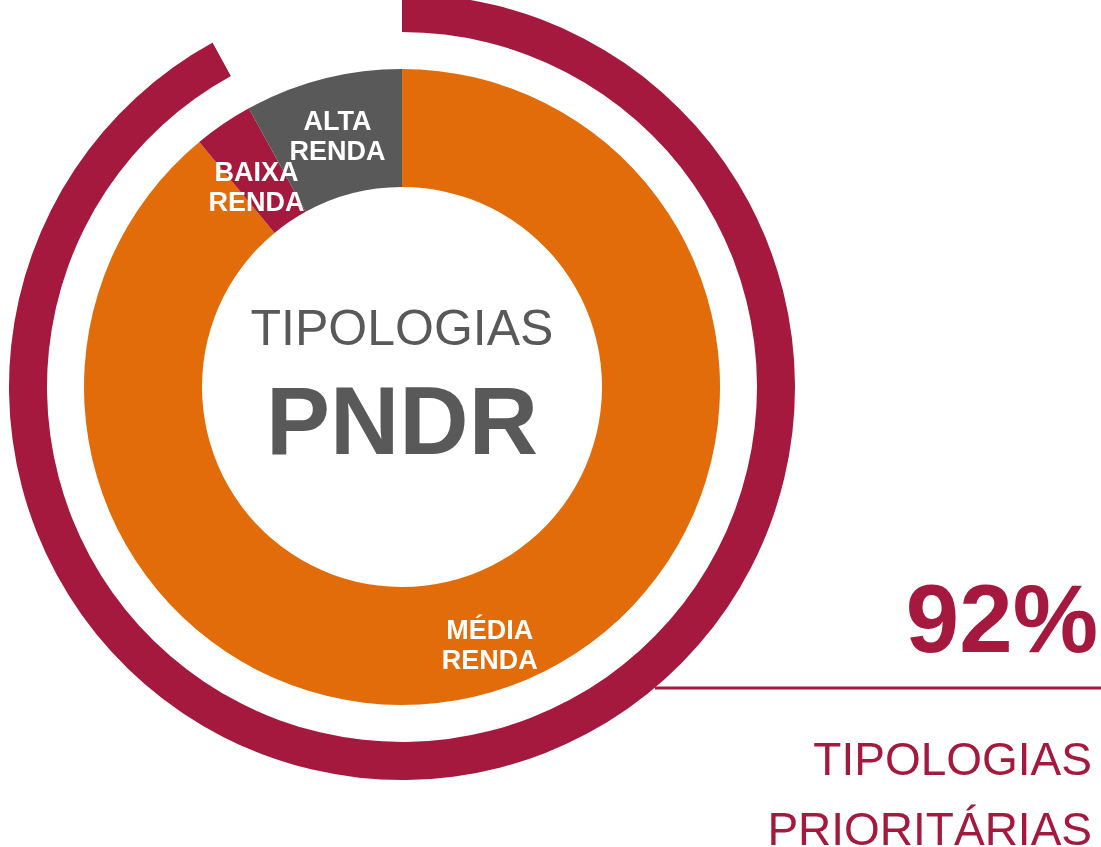 The height and width of the screenshot is (847, 1101). What do you see at coordinates (489, 644) in the screenshot?
I see `slice-label: MÉDIA RENDA` at bounding box center [489, 644].